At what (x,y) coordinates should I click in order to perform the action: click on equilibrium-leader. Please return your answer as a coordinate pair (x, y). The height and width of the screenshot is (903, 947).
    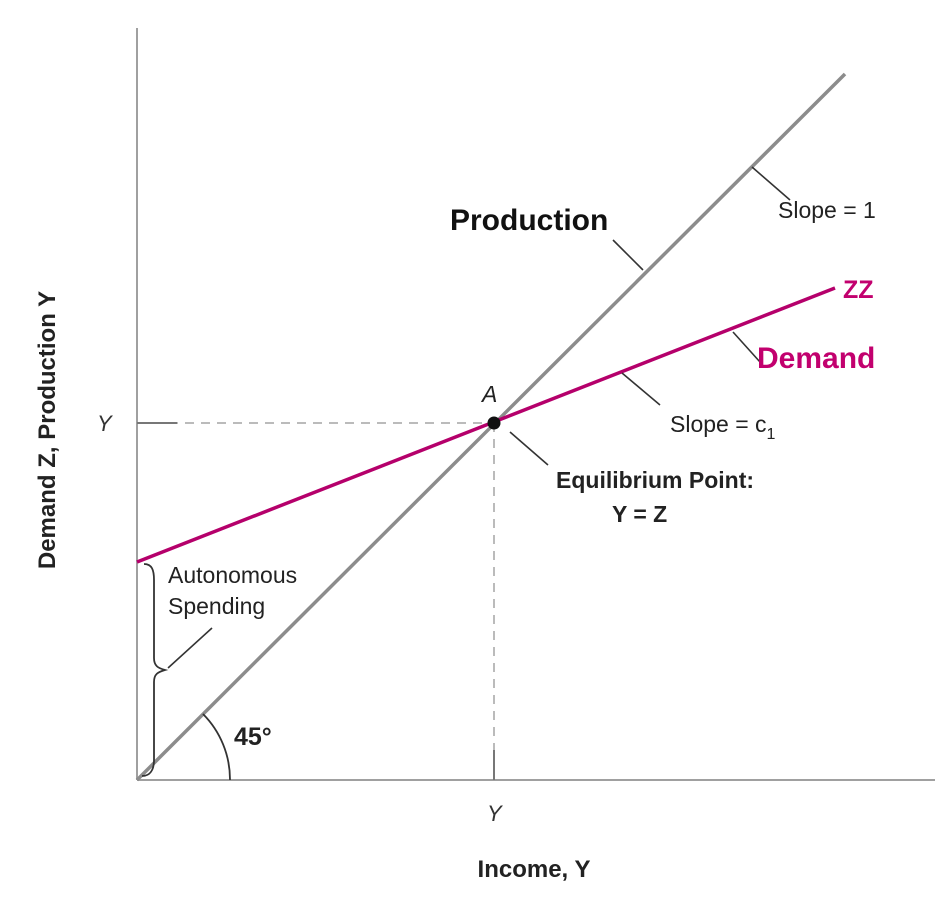
    Looking at the image, I should click on (529, 448).